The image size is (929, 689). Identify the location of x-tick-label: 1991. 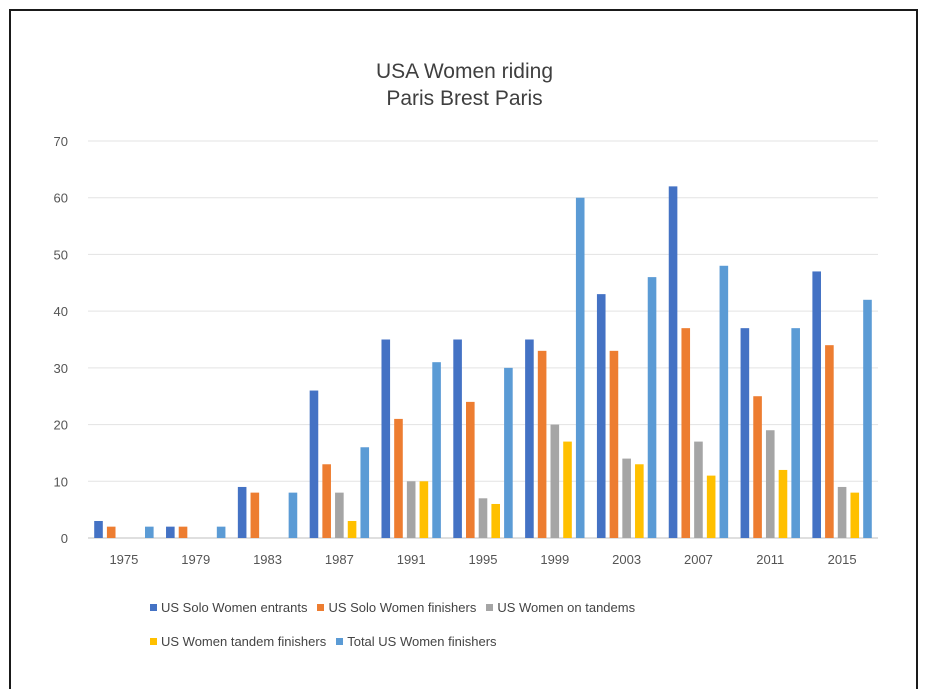
(411, 559).